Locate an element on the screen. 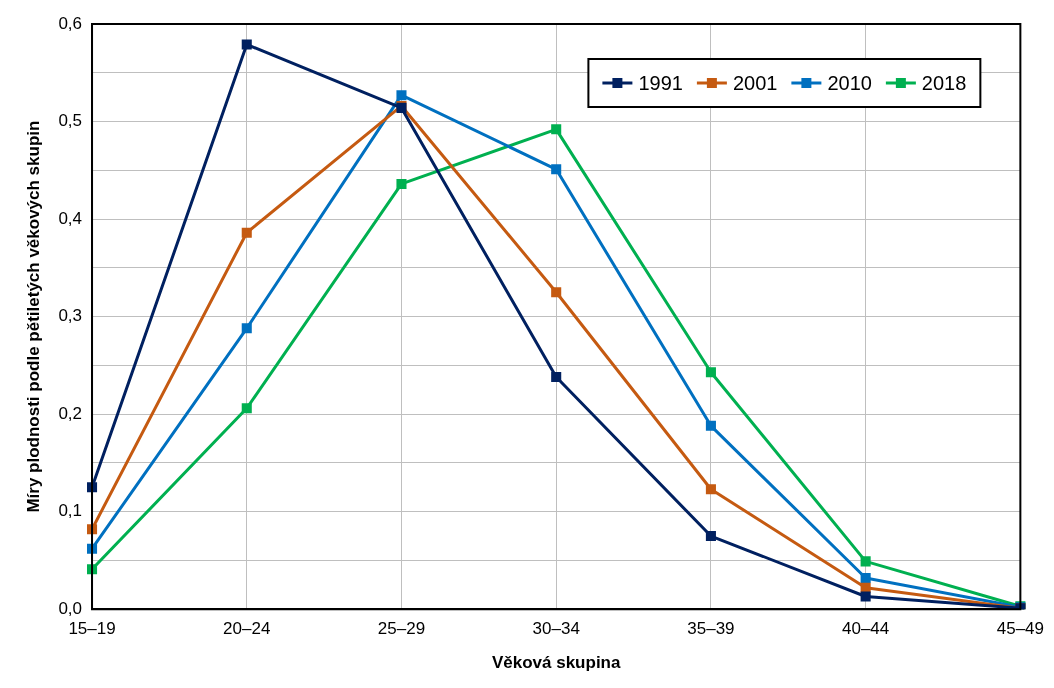  y-axis-title: Míry plodnosti podle pětiletých věkových skupin is located at coordinates (33, 316).